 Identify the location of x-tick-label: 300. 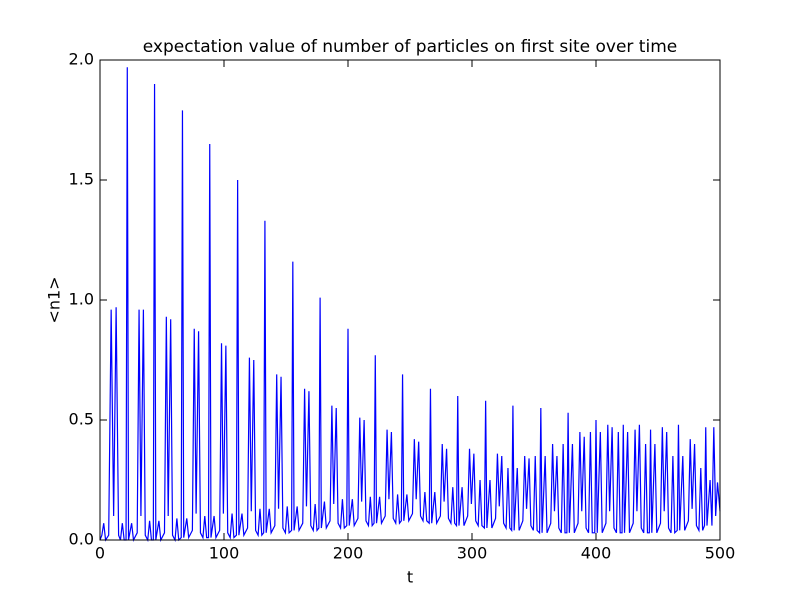
(472, 553).